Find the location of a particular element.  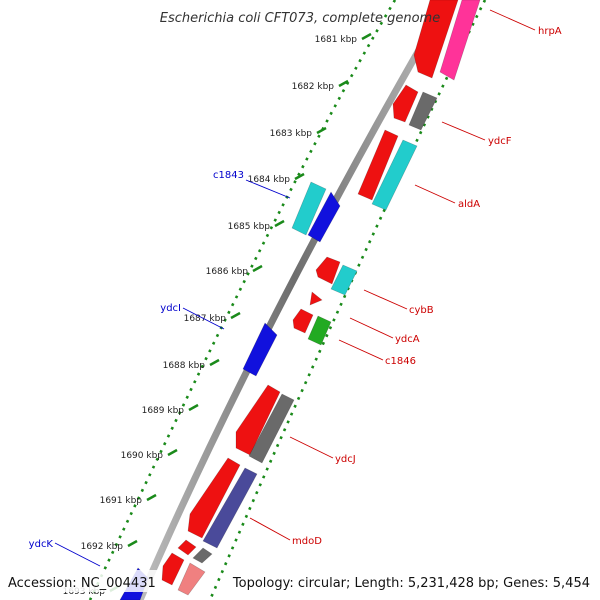

summary-backdrop is located at coordinates (427, 581).